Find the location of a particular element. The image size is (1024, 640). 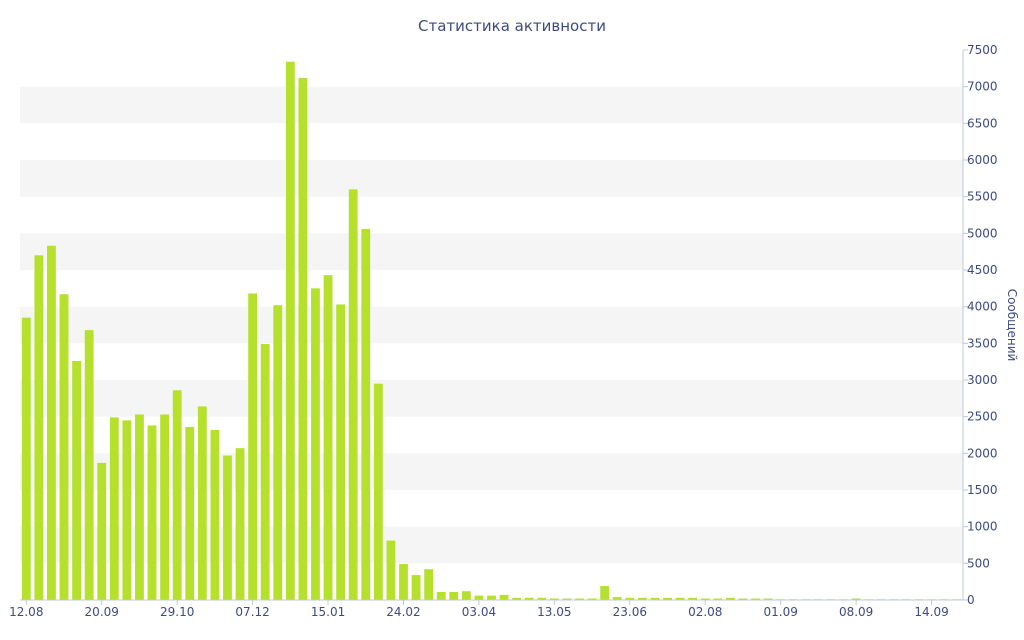

x-tick-label: 23.06 is located at coordinates (630, 612).